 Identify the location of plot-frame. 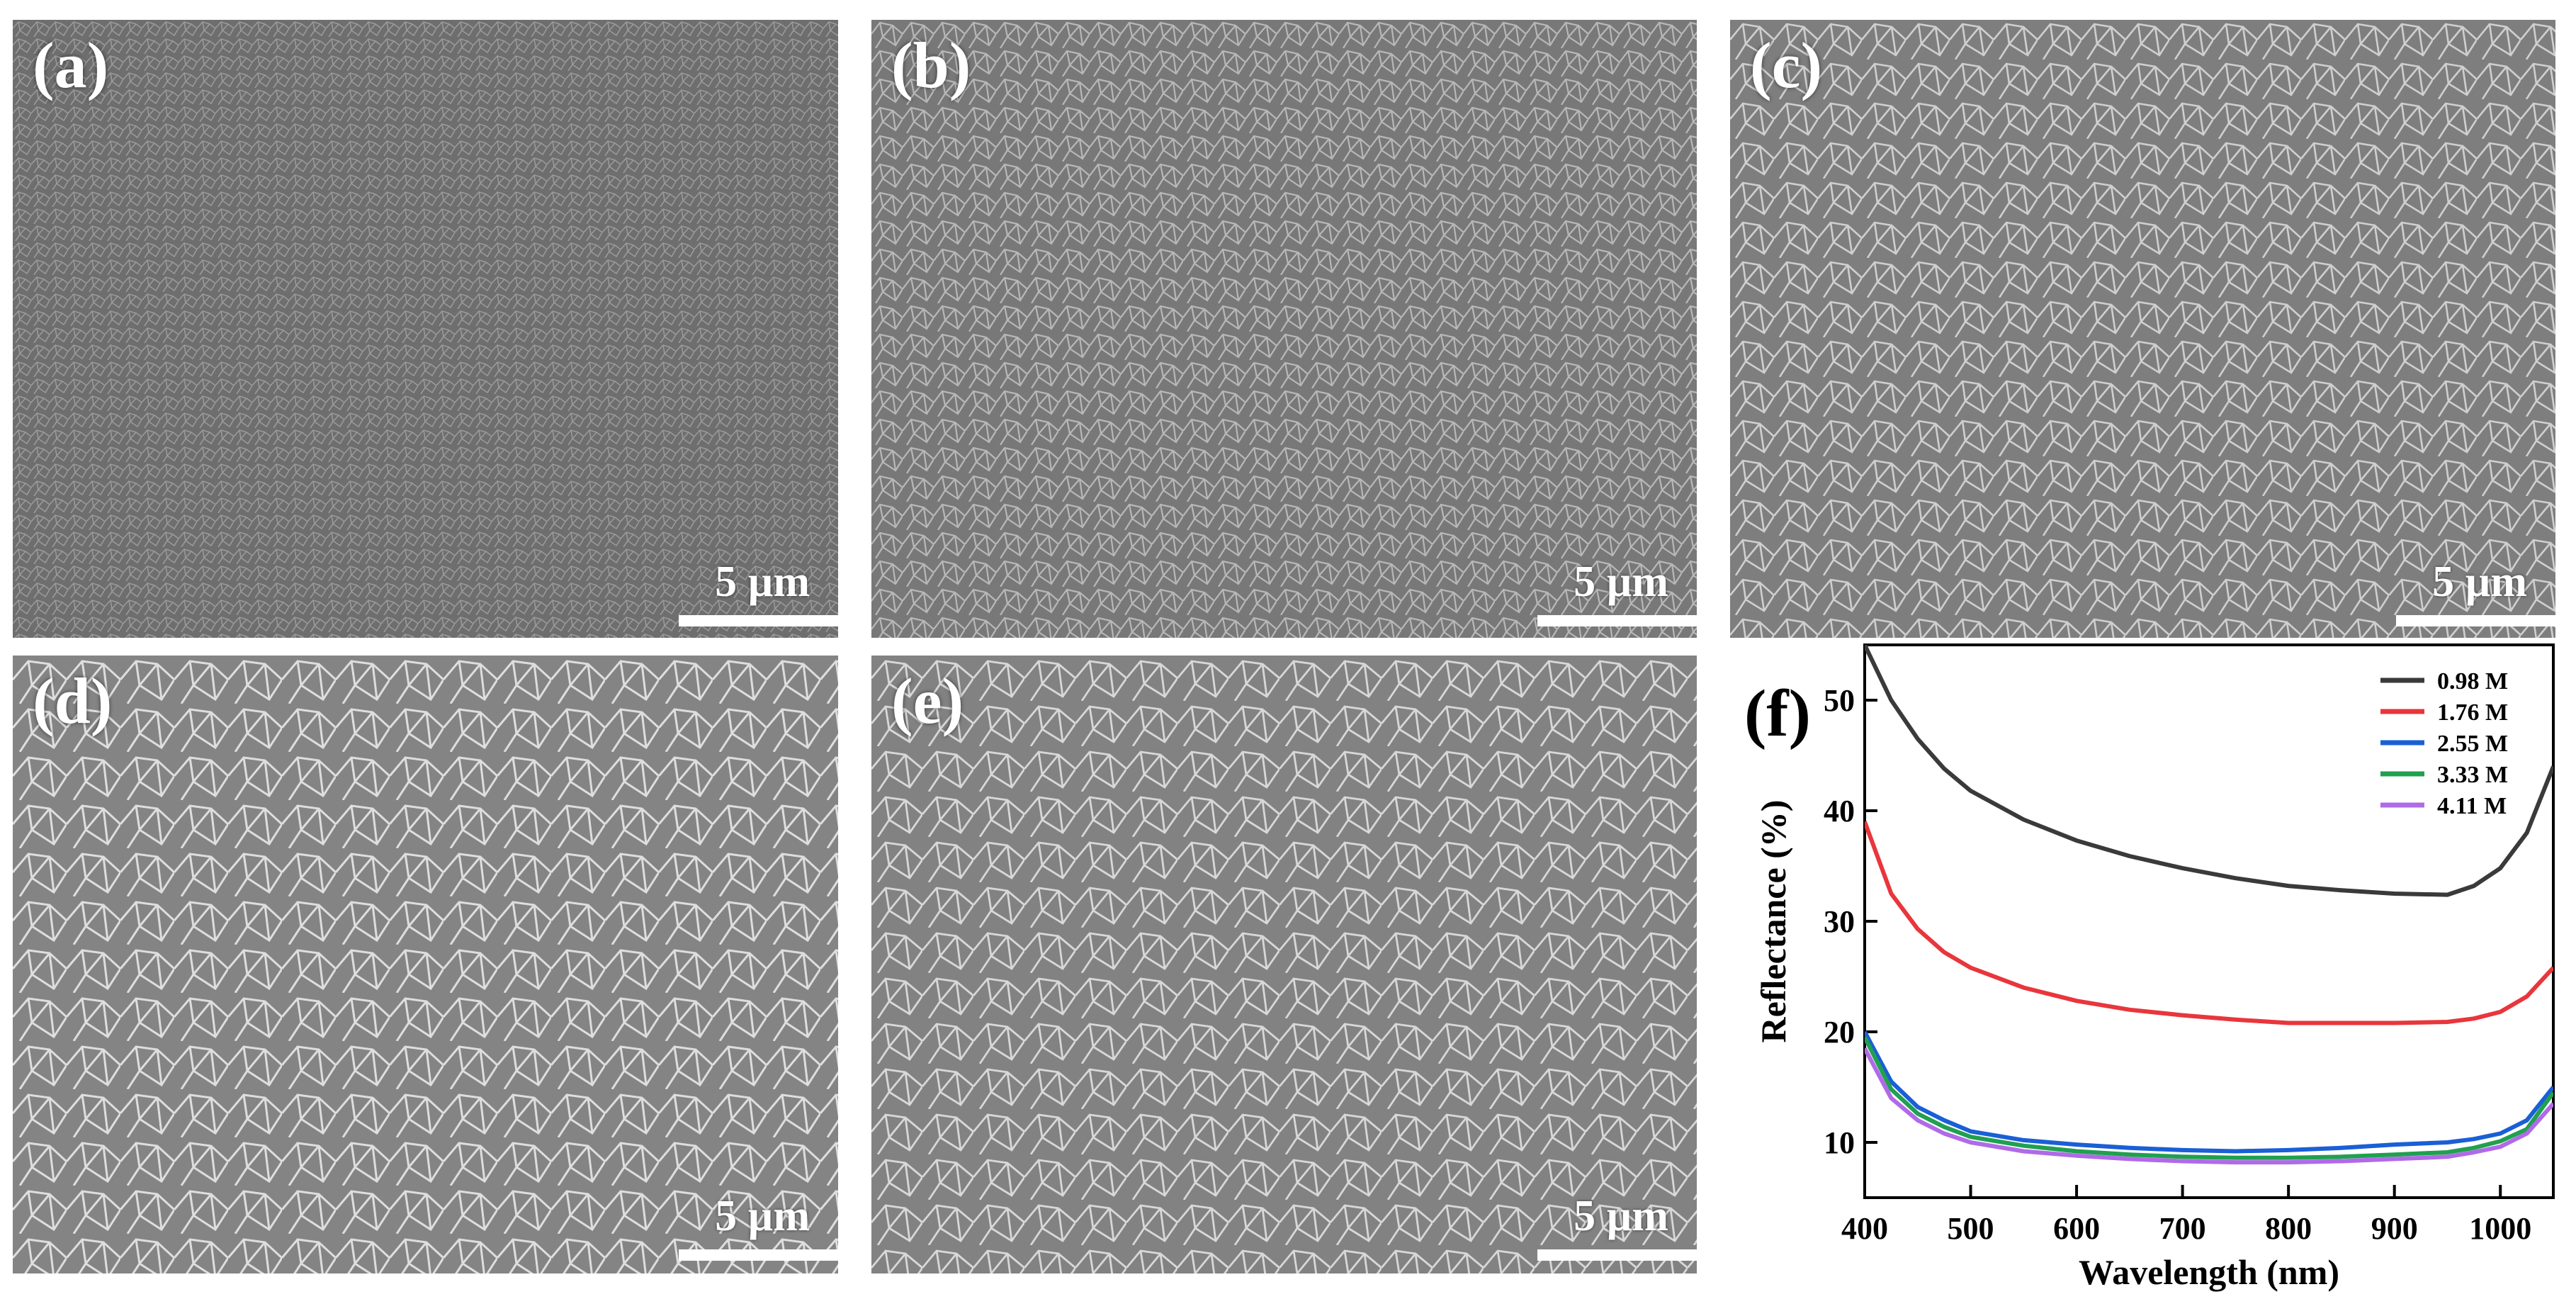
(2209, 921).